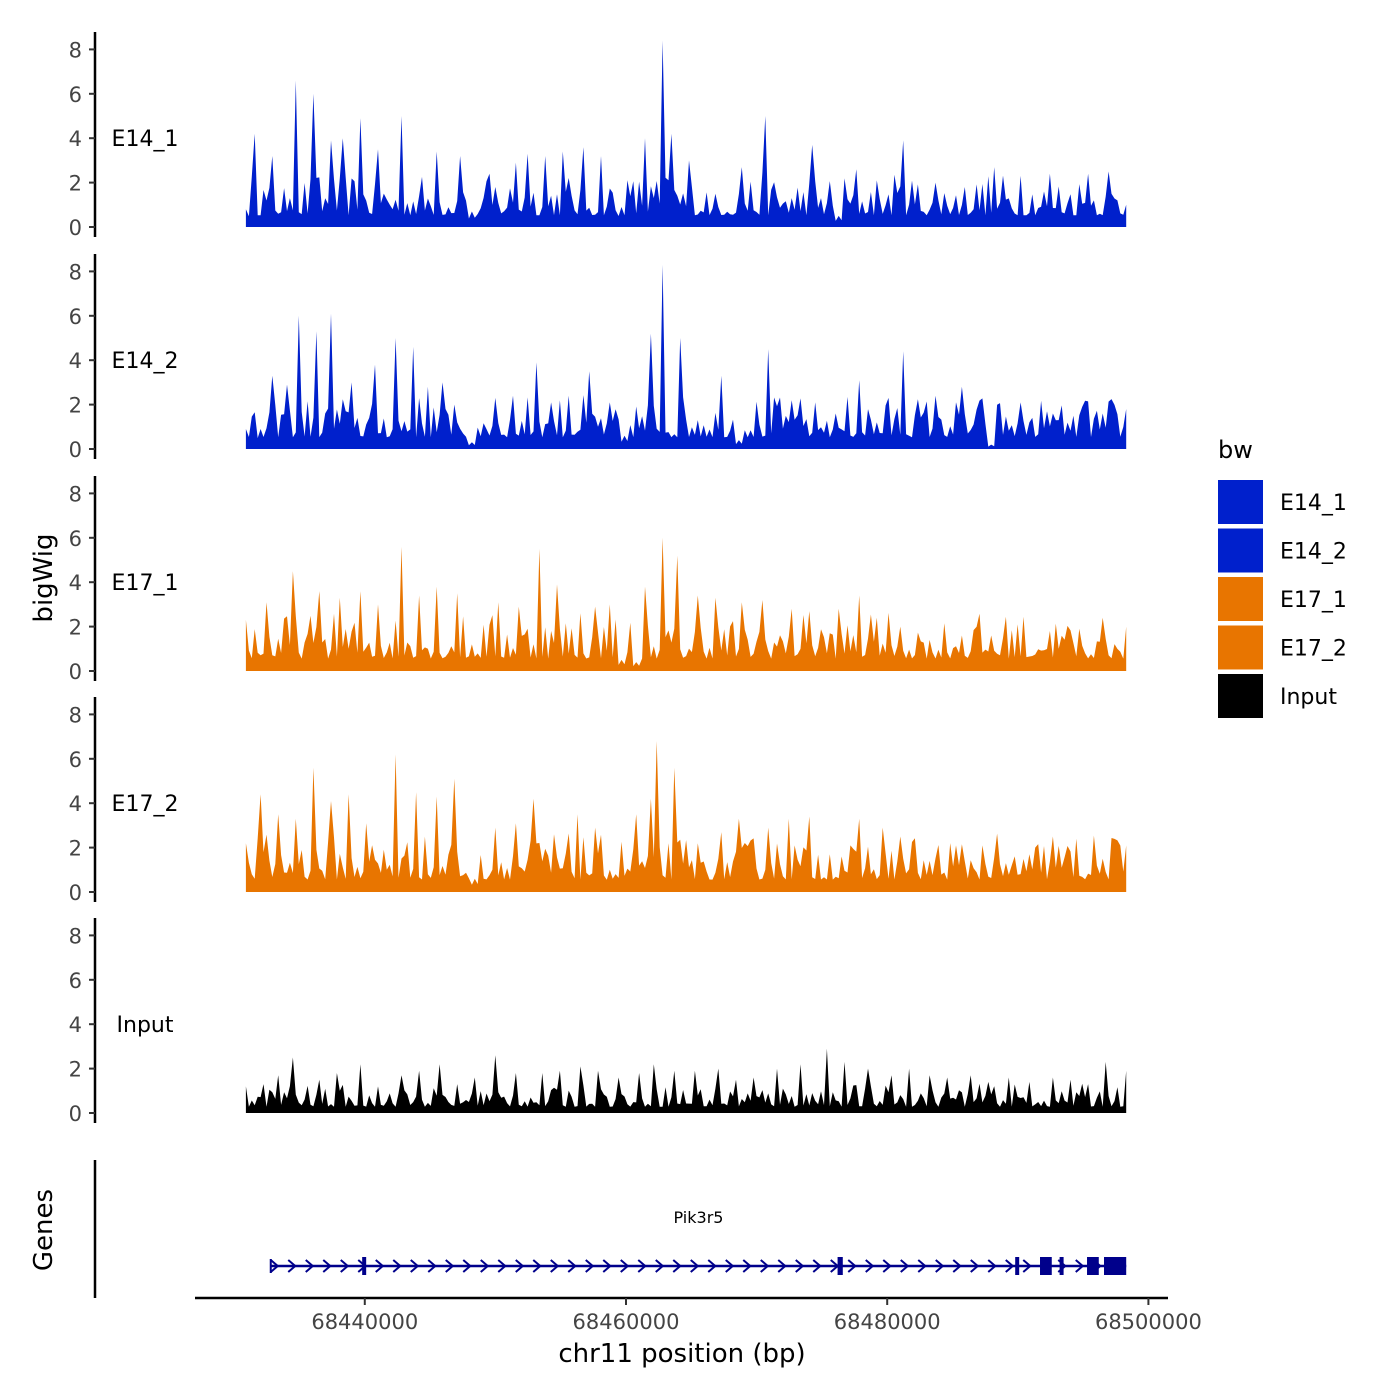  What do you see at coordinates (681, 1354) in the screenshot?
I see `x-axis-title: chr11 position (bp)` at bounding box center [681, 1354].